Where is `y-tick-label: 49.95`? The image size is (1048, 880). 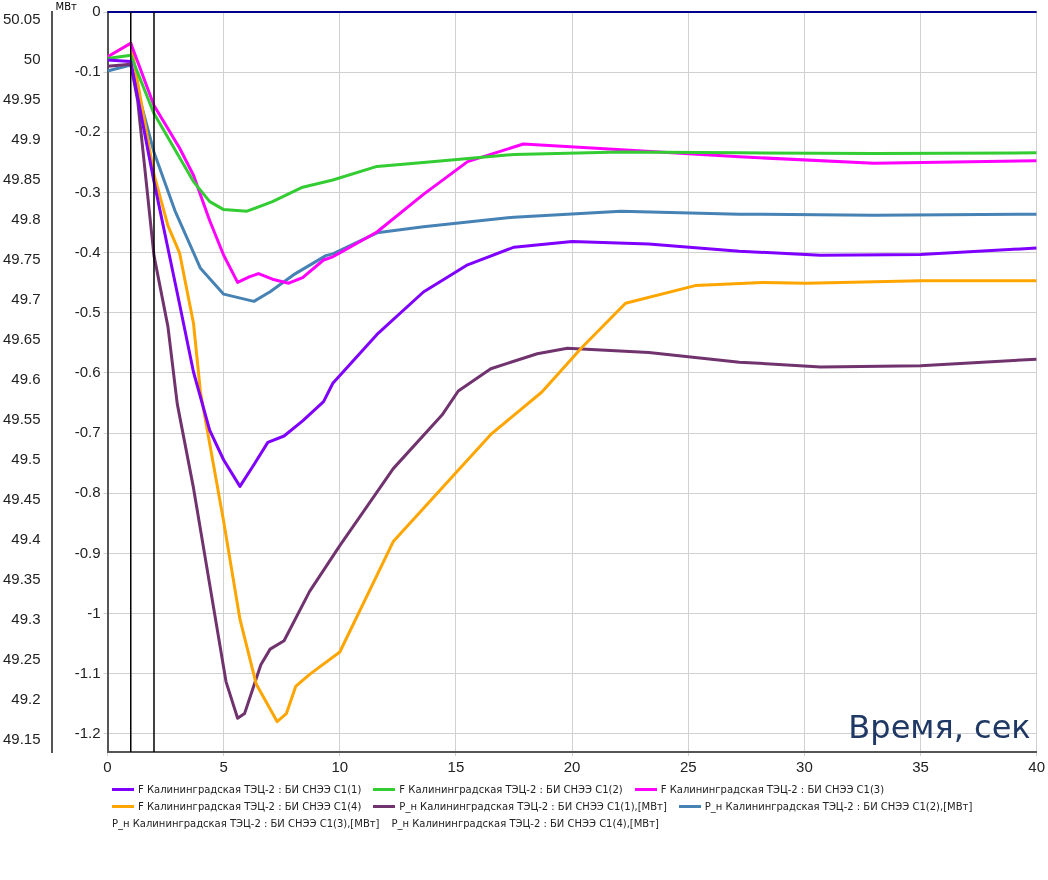
y-tick-label: 49.95 is located at coordinates (21, 99).